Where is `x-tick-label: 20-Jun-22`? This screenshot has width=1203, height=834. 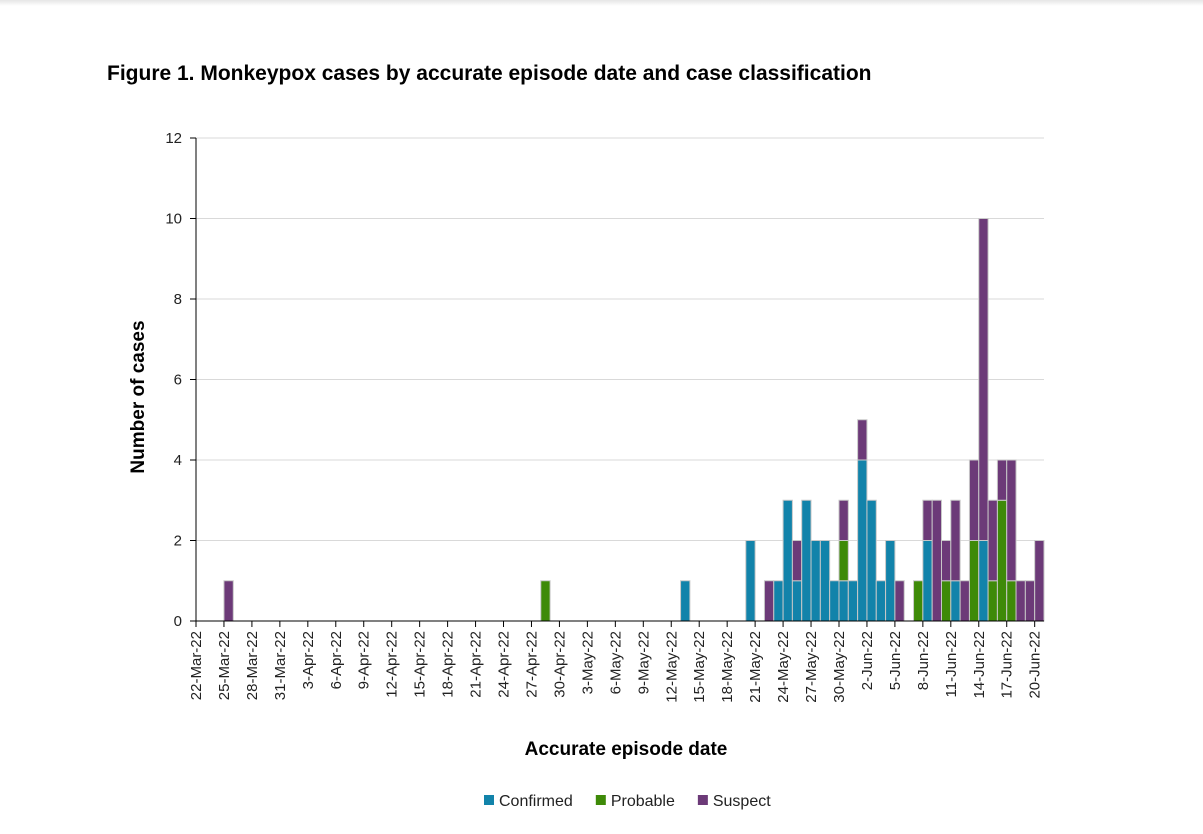
x-tick-label: 20-Jun-22 is located at coordinates (1035, 665).